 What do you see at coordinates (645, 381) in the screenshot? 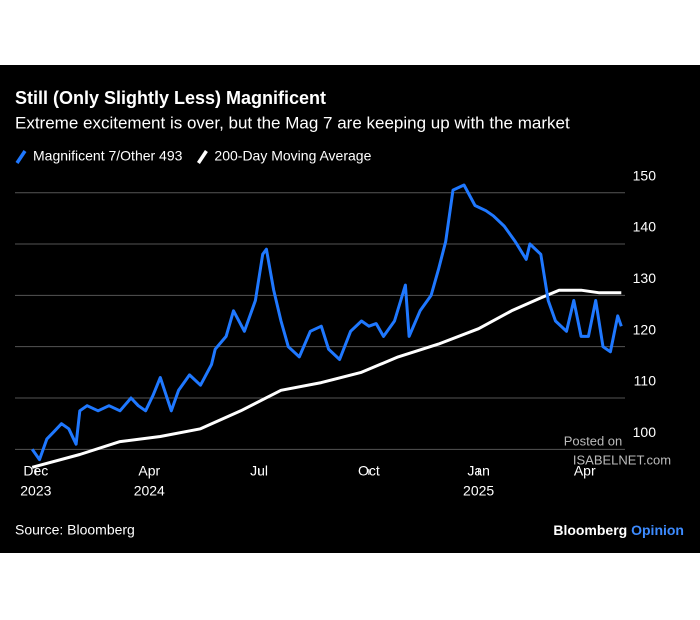
I see `y-tick-label: 110` at bounding box center [645, 381].